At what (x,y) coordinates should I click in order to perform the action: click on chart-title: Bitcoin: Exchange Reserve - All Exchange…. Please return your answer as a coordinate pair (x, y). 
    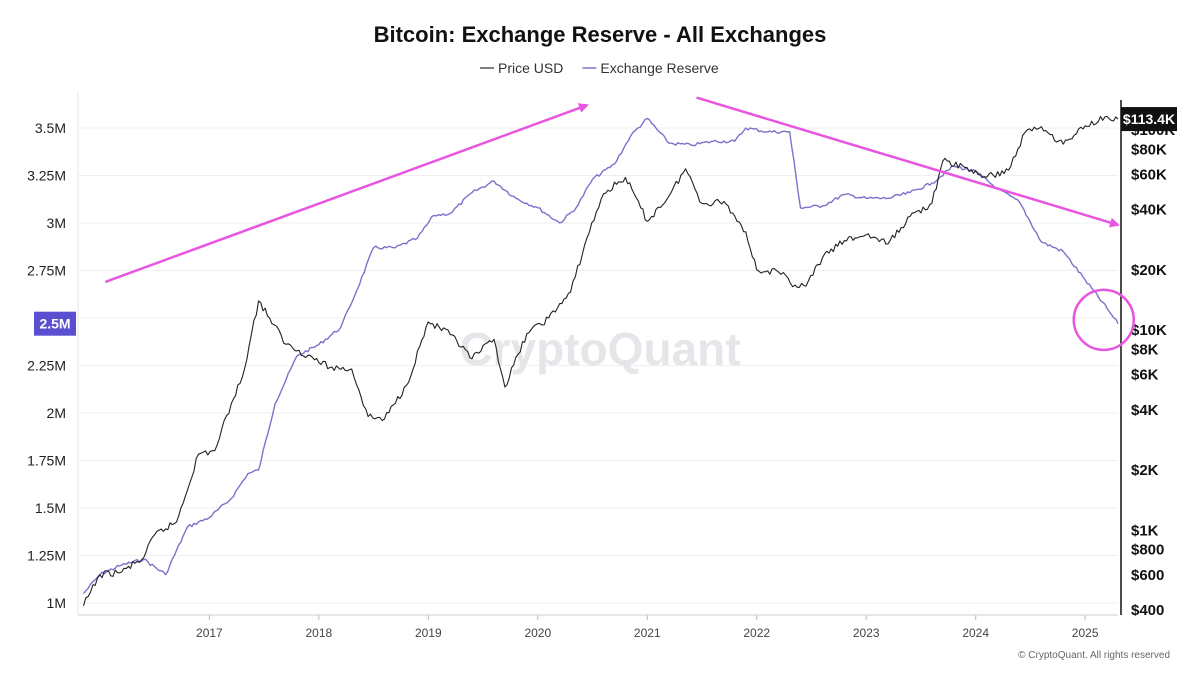
    Looking at the image, I should click on (600, 34).